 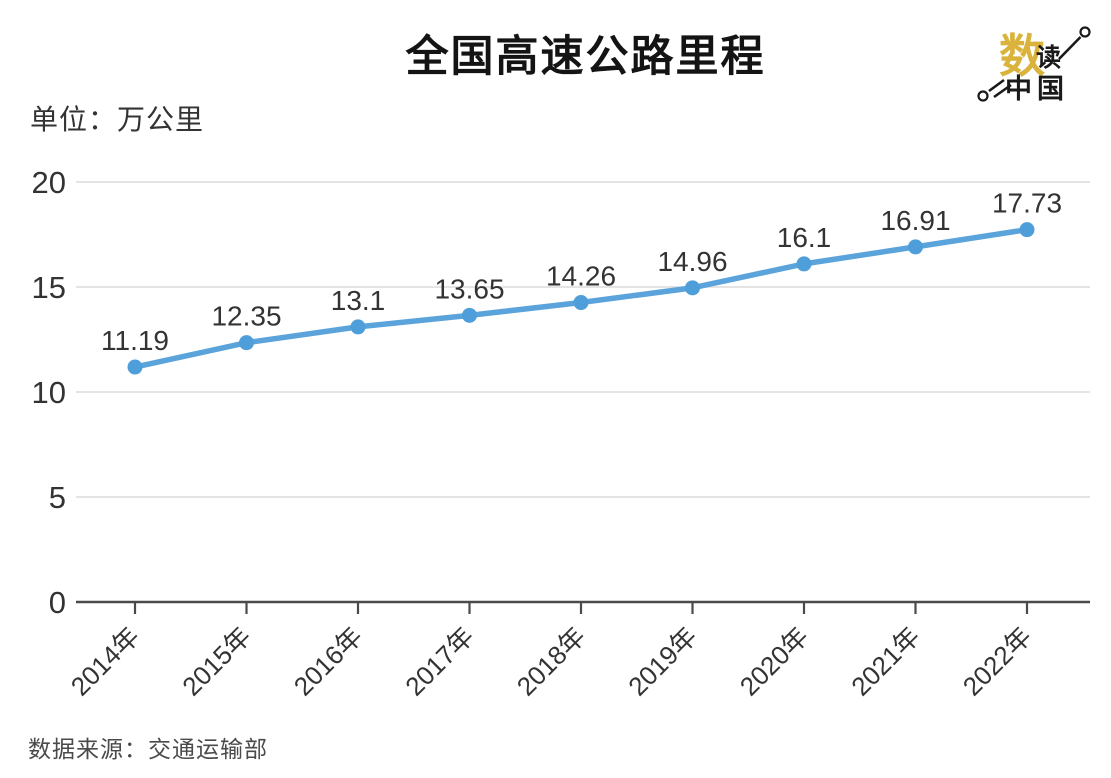 What do you see at coordinates (1037, 89) in the screenshot?
I see `logo-chars-zhongguo: 中国` at bounding box center [1037, 89].